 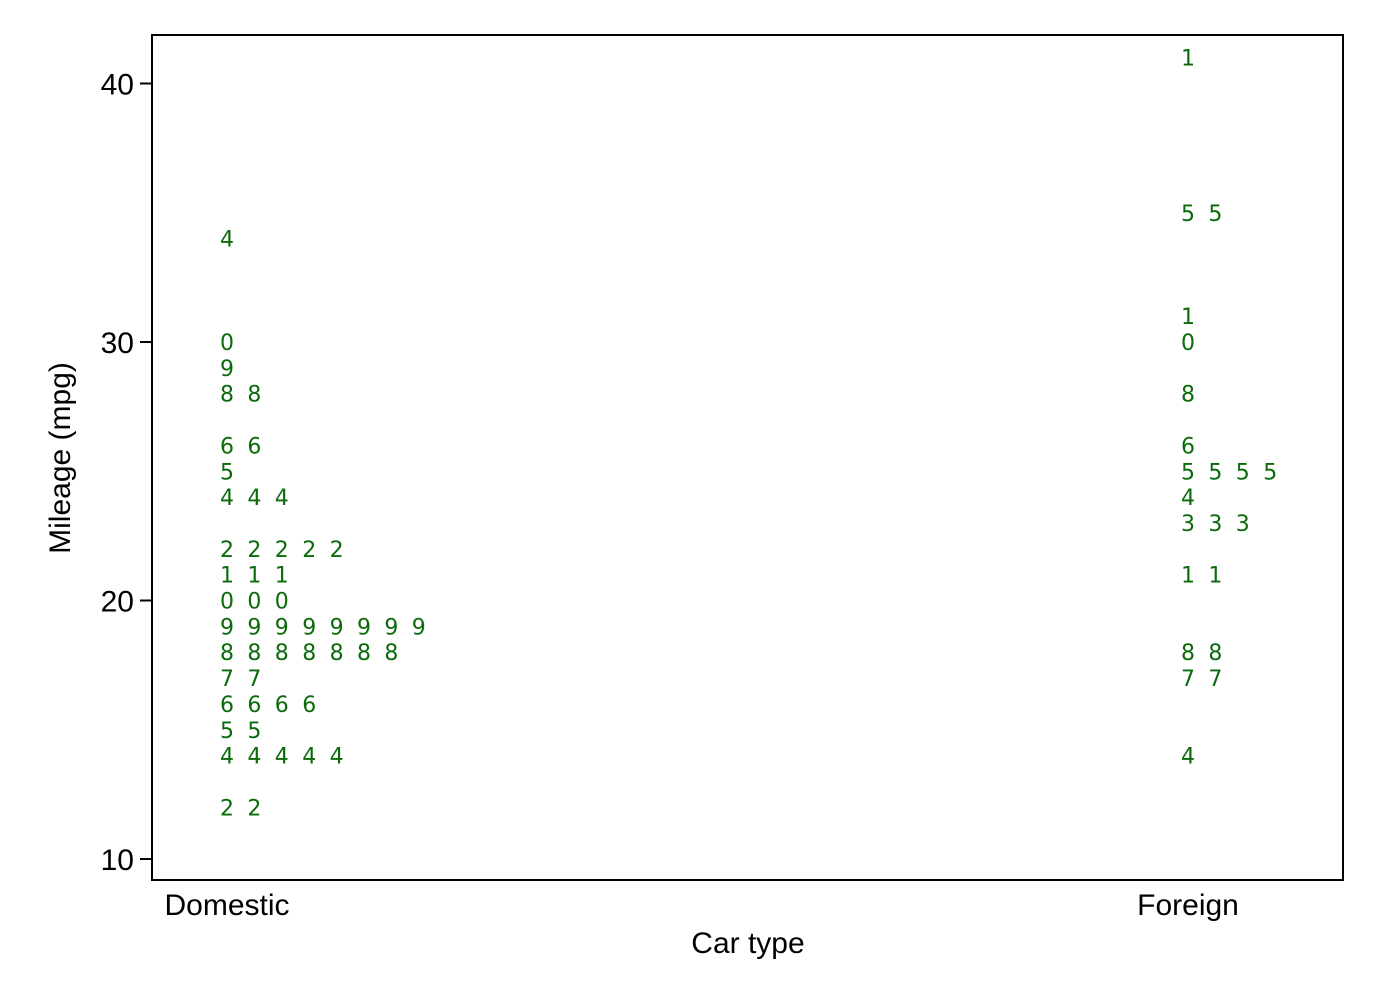 I want to click on x-tick-label: Domestic, so click(x=226, y=905).